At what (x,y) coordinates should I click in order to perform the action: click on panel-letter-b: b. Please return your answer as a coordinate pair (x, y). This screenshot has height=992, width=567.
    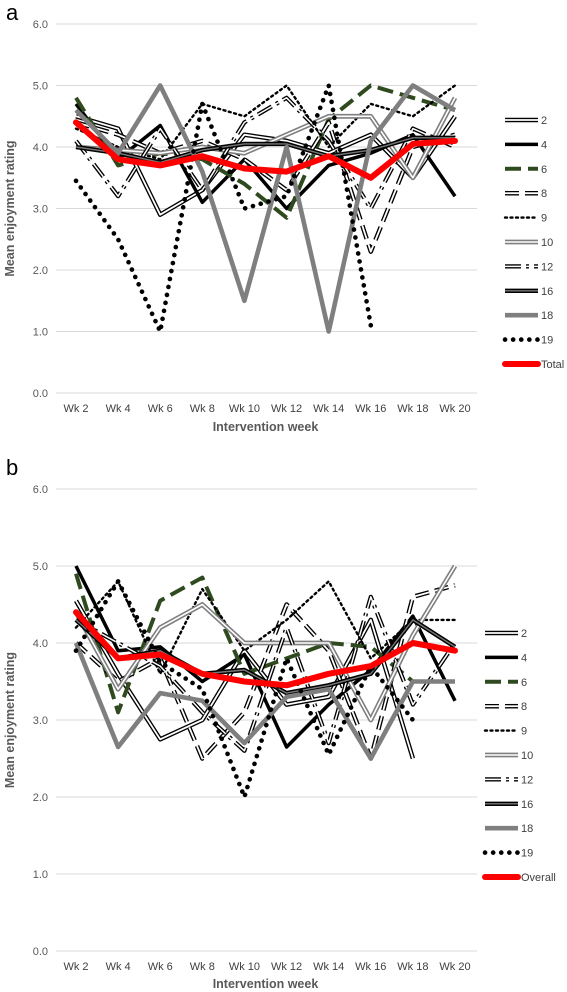
    Looking at the image, I should click on (12, 467).